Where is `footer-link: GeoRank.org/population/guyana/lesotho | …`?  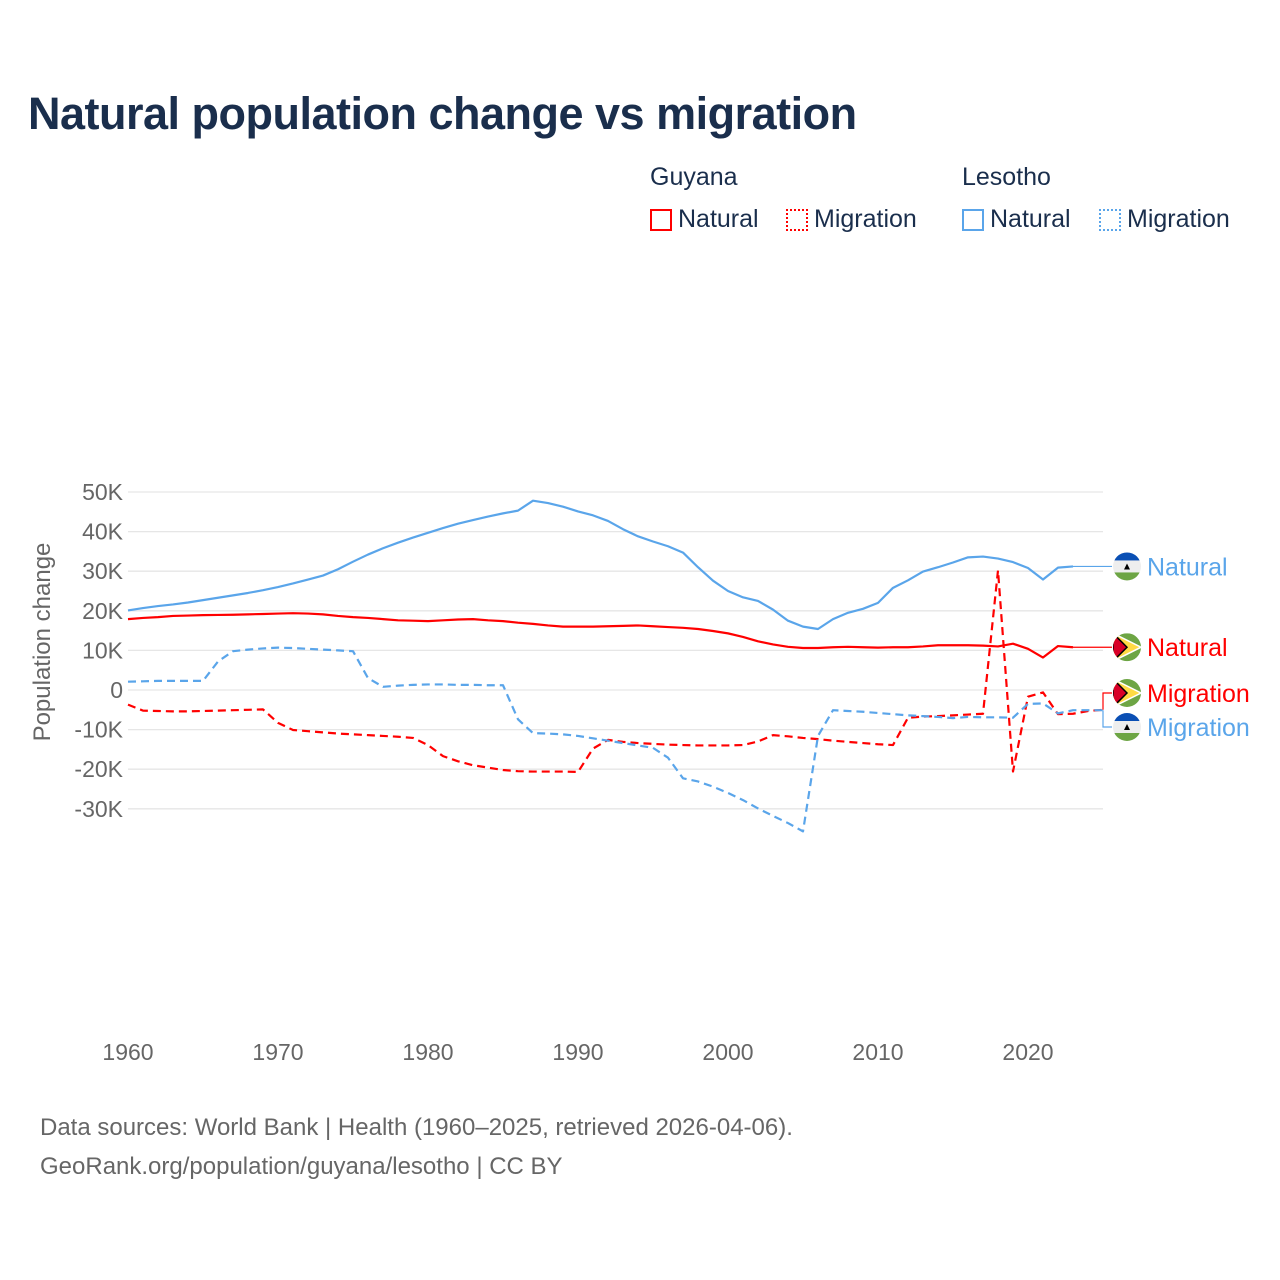
footer-link: GeoRank.org/population/guyana/lesotho | … is located at coordinates (301, 1166).